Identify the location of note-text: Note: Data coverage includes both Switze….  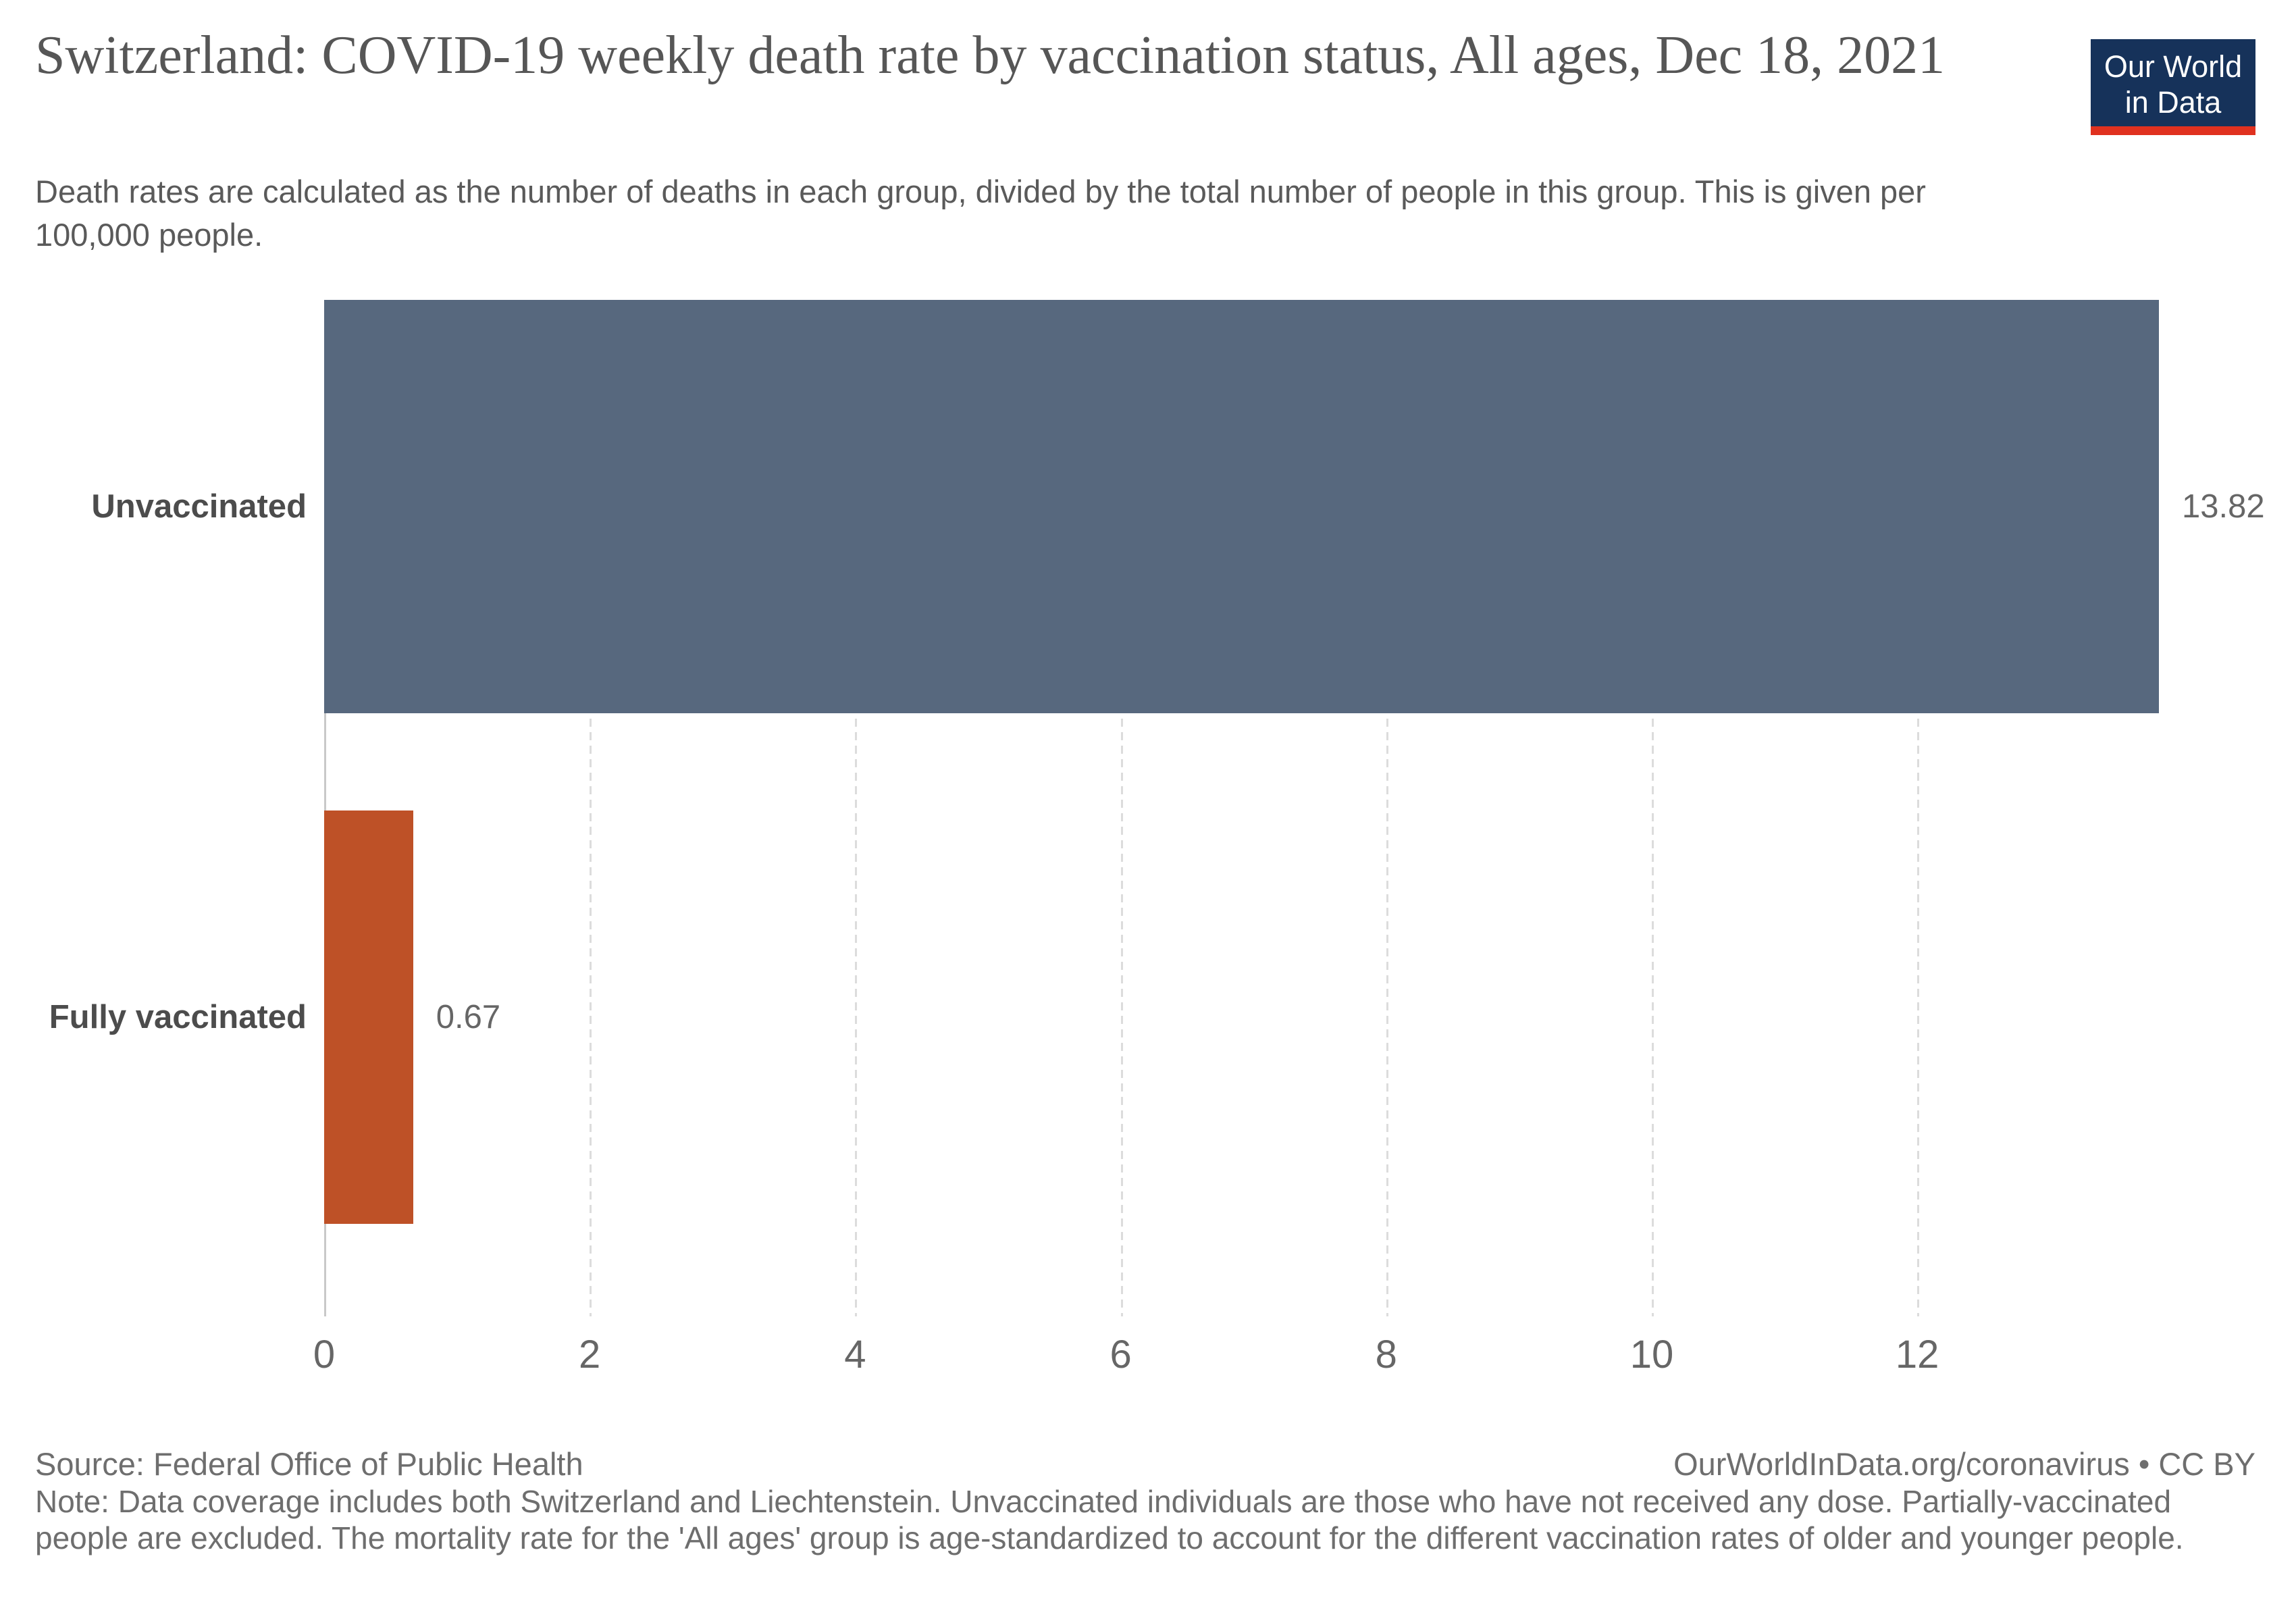
(1109, 1519).